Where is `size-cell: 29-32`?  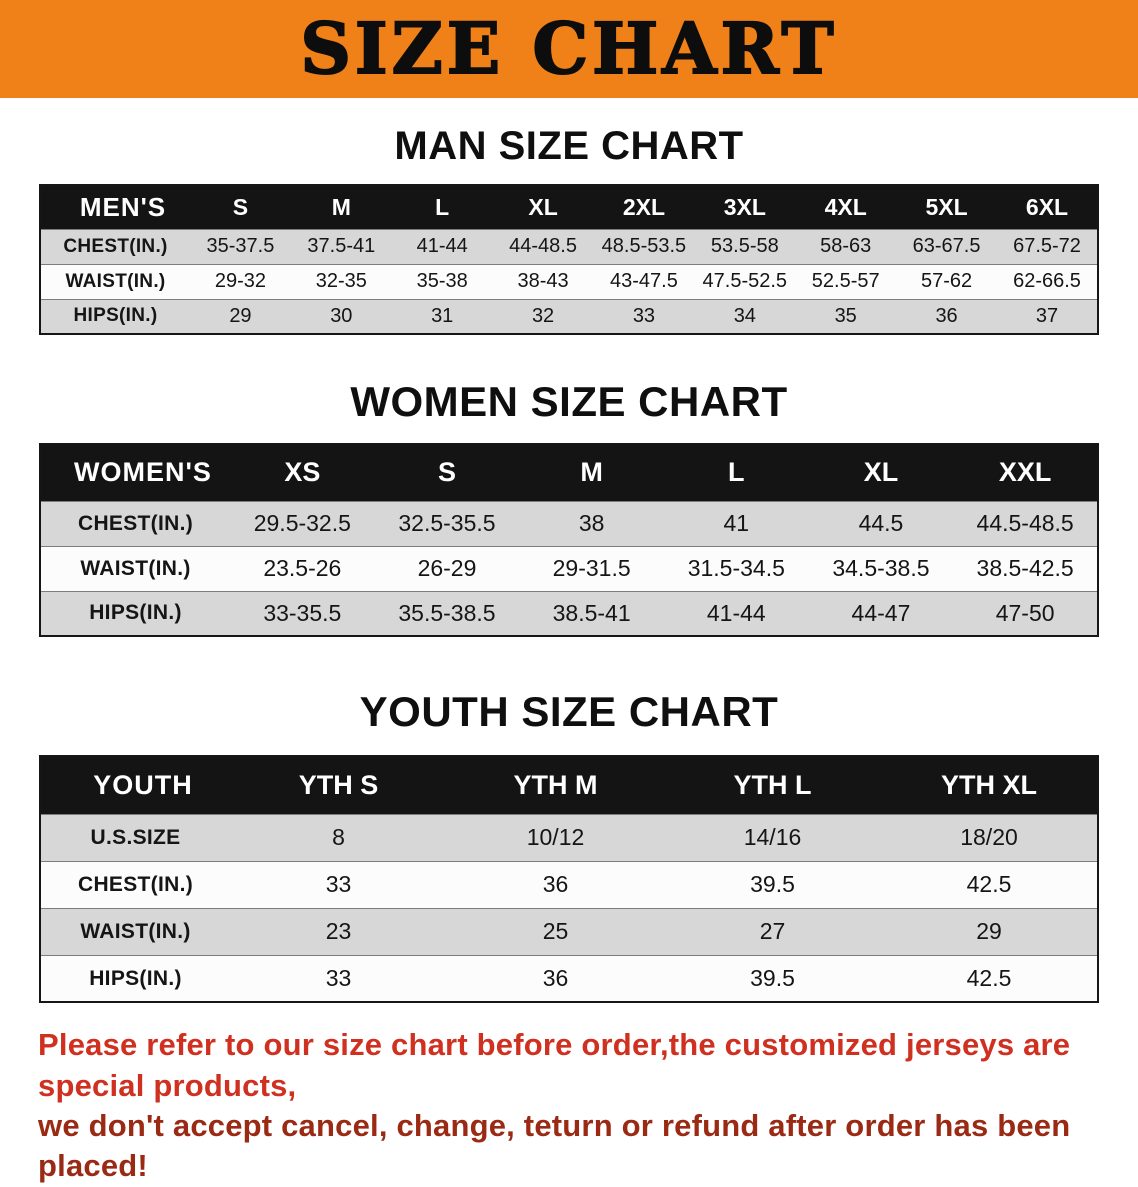
size-cell: 29-32 is located at coordinates (240, 281).